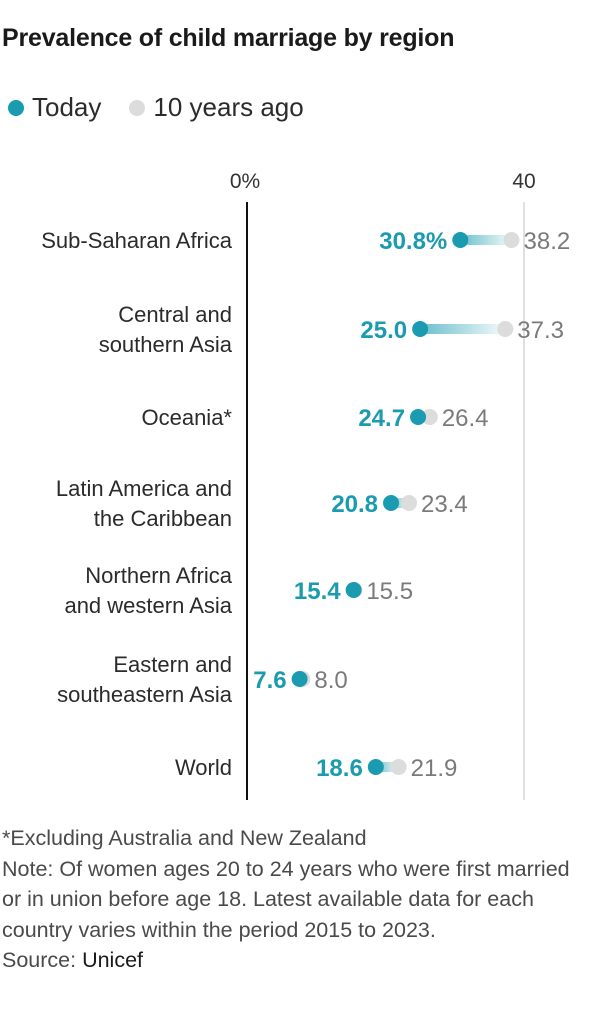 This screenshot has height=1024, width=591. I want to click on value-label-today: 15.4, so click(317, 591).